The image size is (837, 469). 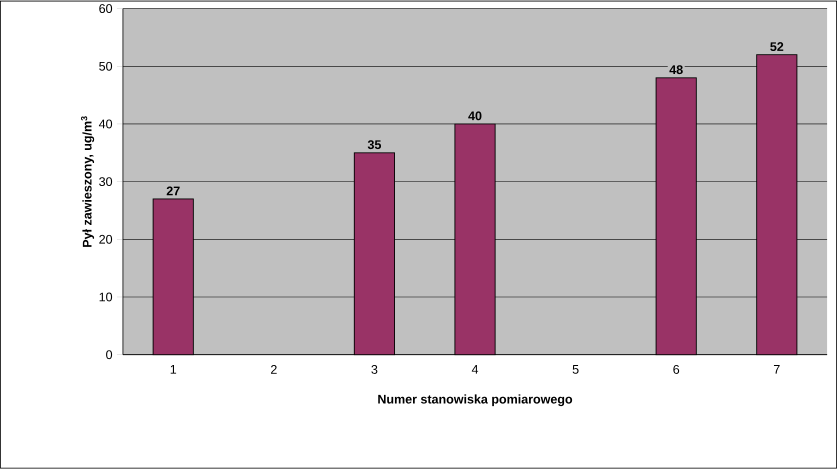 What do you see at coordinates (676, 69) in the screenshot?
I see `data-label: 48` at bounding box center [676, 69].